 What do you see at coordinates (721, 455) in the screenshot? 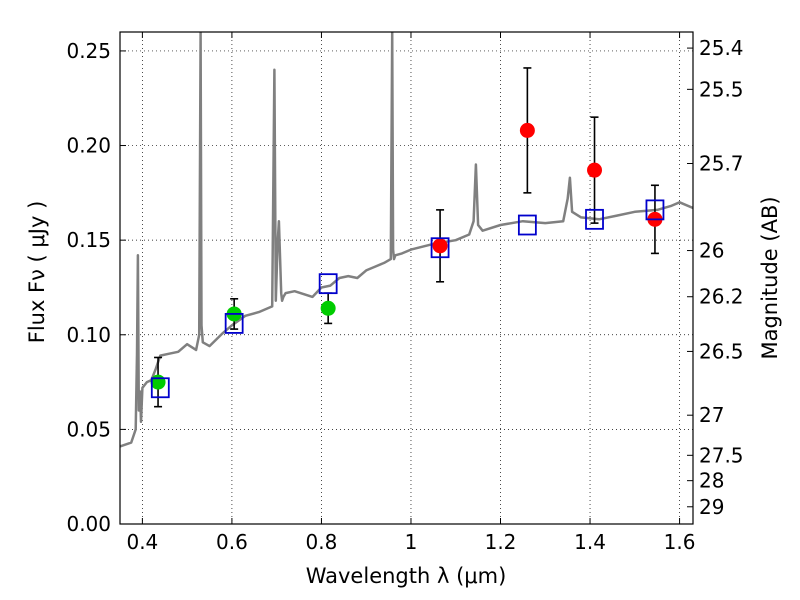
I see `right-tick-label: 27.5` at bounding box center [721, 455].